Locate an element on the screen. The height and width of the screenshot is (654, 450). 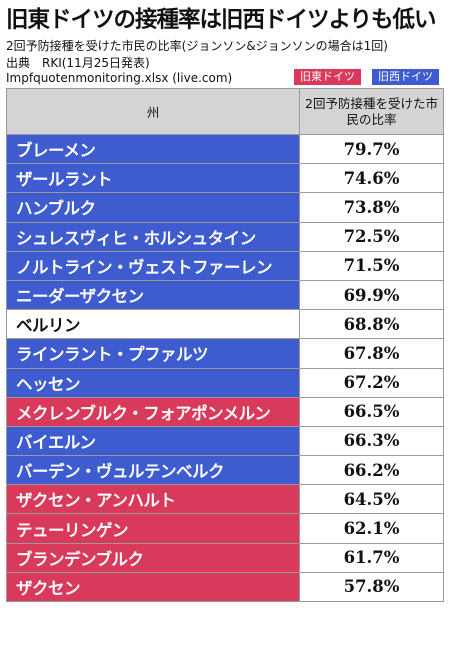
vaccination-rate: 71.5% is located at coordinates (371, 265).